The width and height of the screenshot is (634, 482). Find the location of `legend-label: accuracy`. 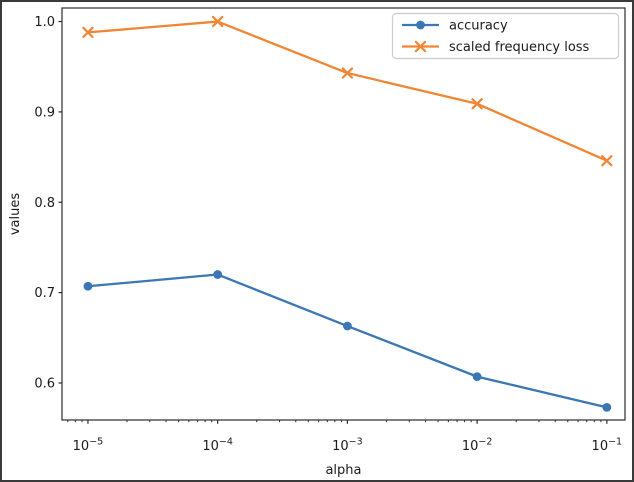

legend-label: accuracy is located at coordinates (478, 26).